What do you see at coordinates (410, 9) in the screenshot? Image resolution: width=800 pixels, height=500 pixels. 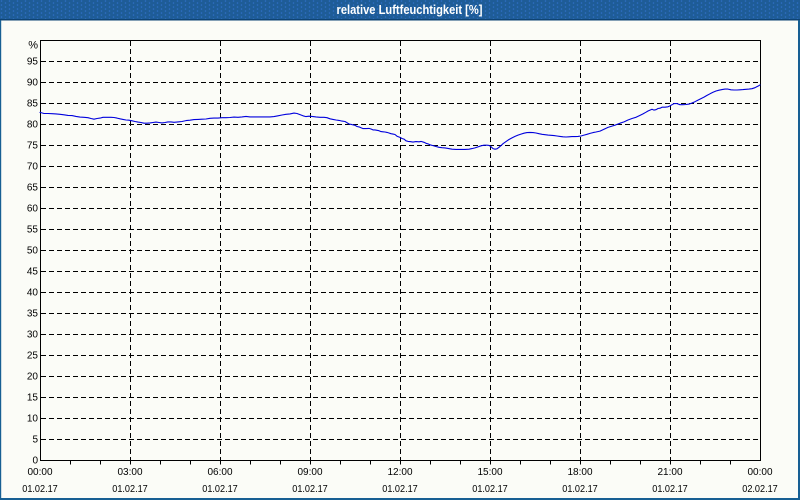 I see `svg-text: relative Luftfeuchtigkeit [%]` at bounding box center [410, 9].